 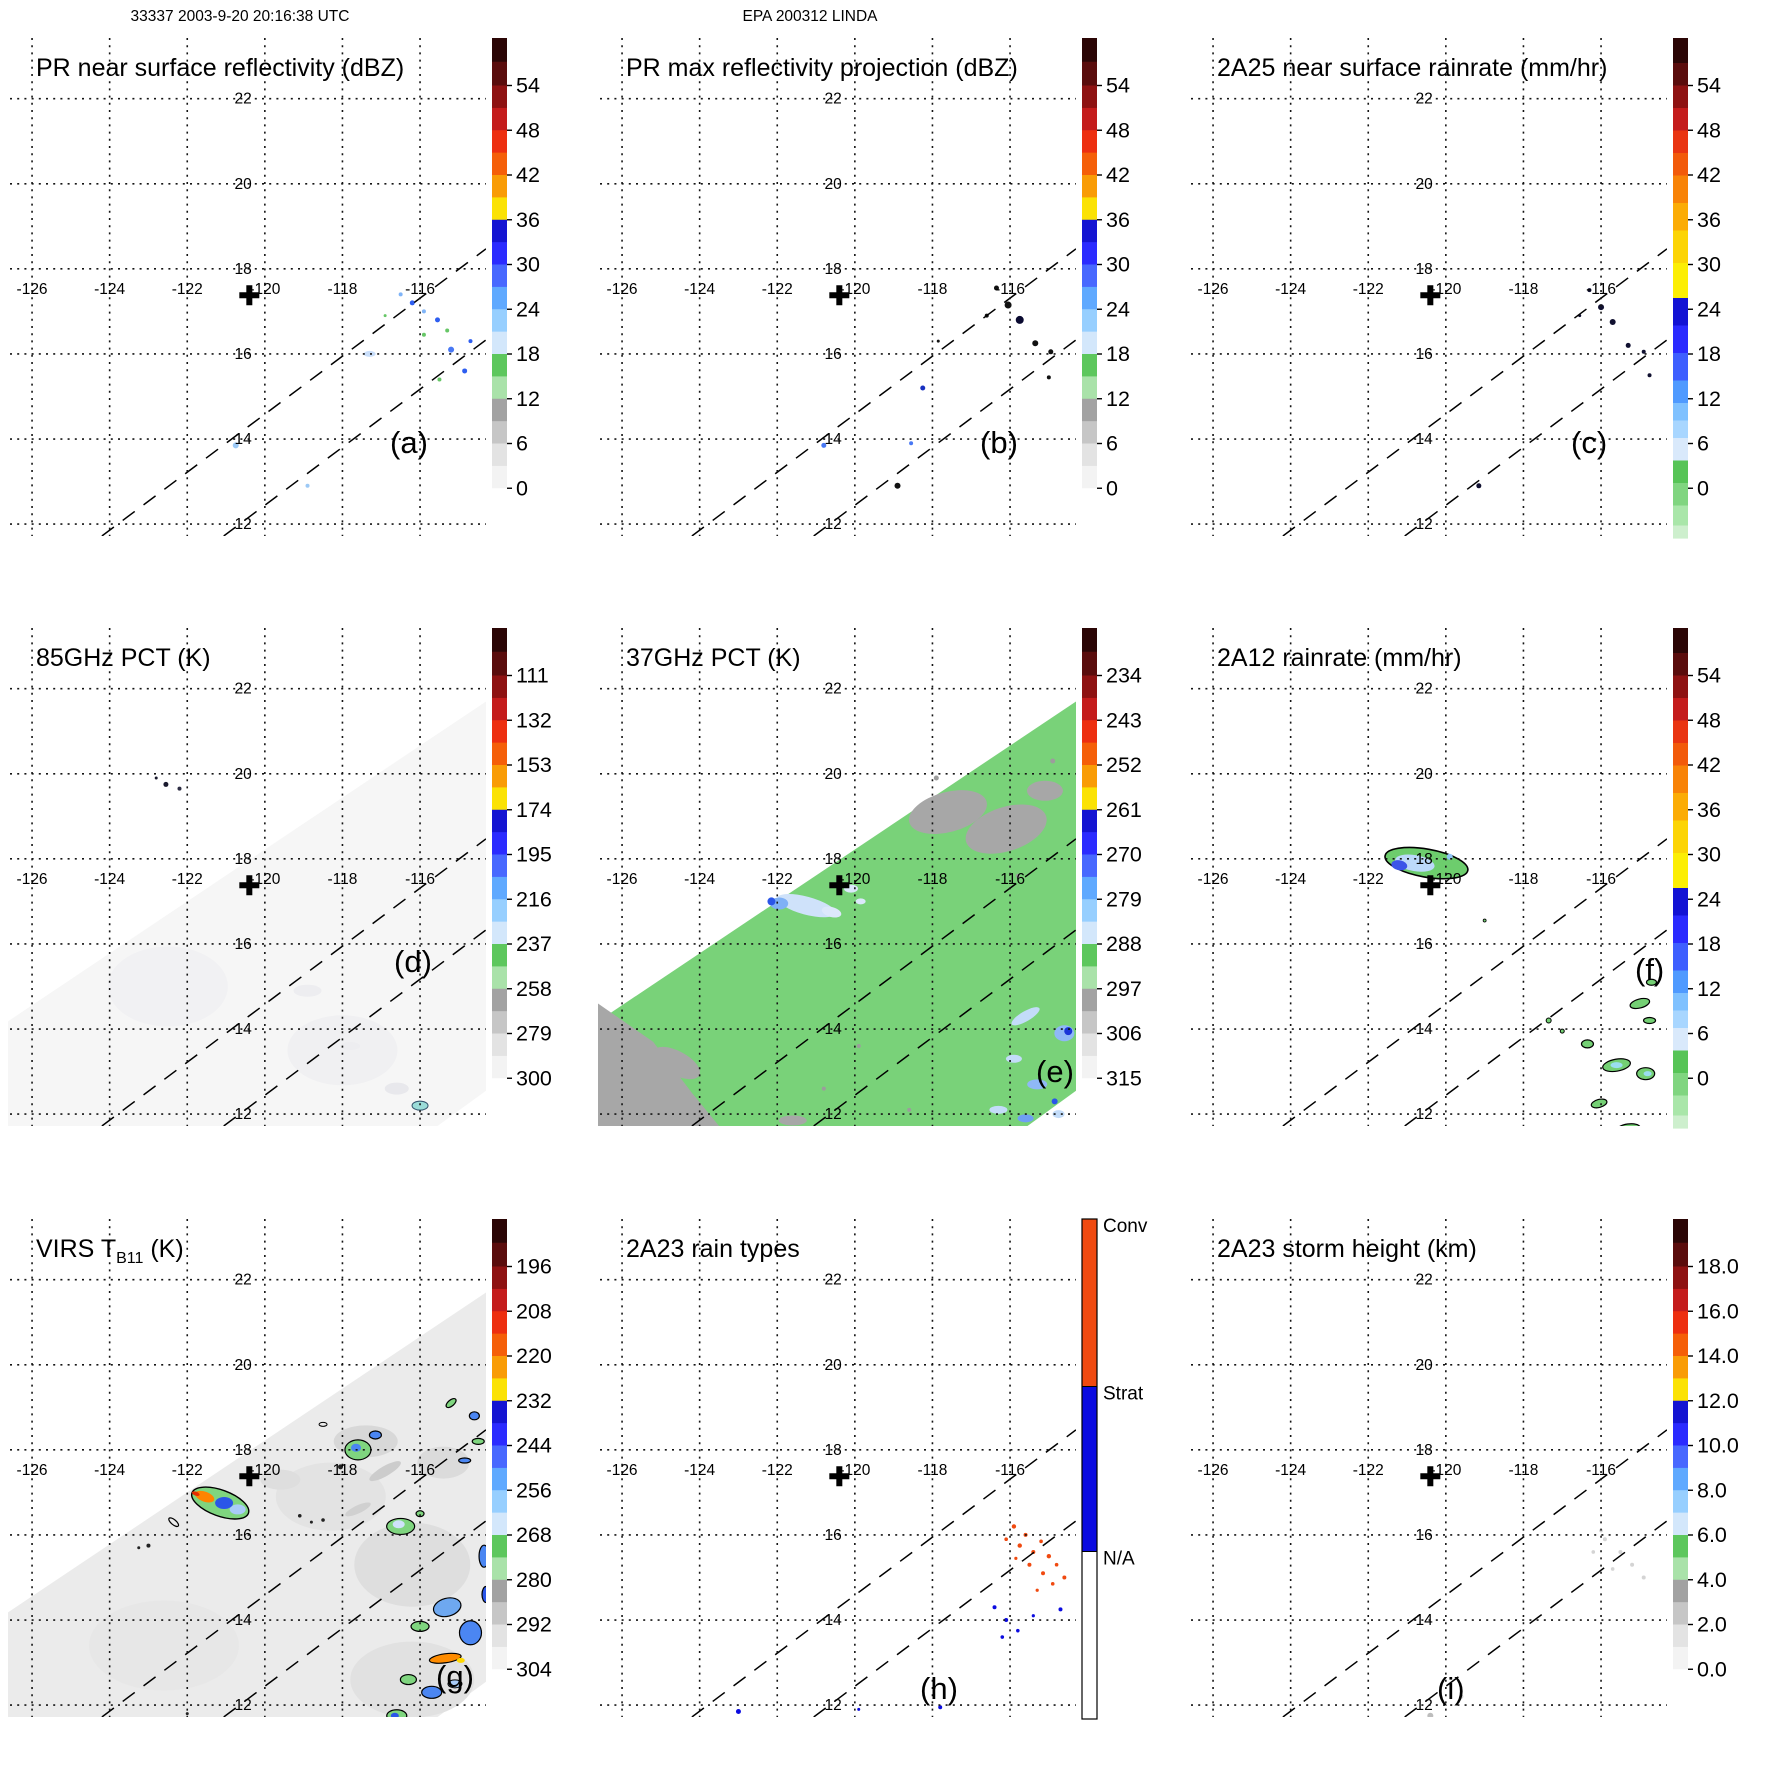 What do you see at coordinates (534, 765) in the screenshot?
I see `colorbar-tick-label: 153` at bounding box center [534, 765].